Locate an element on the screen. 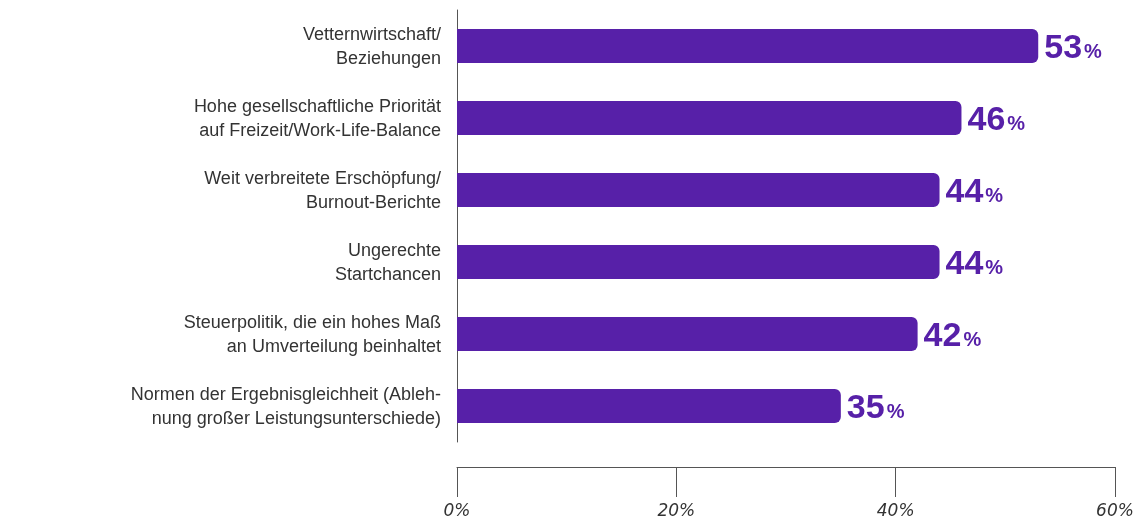 Image resolution: width=1147 pixels, height=530 pixels. y-tick-label: Normen der Ergebnisgleichheit (Ableh- nung großer Leistungsunterschiede) is located at coordinates (285, 406).